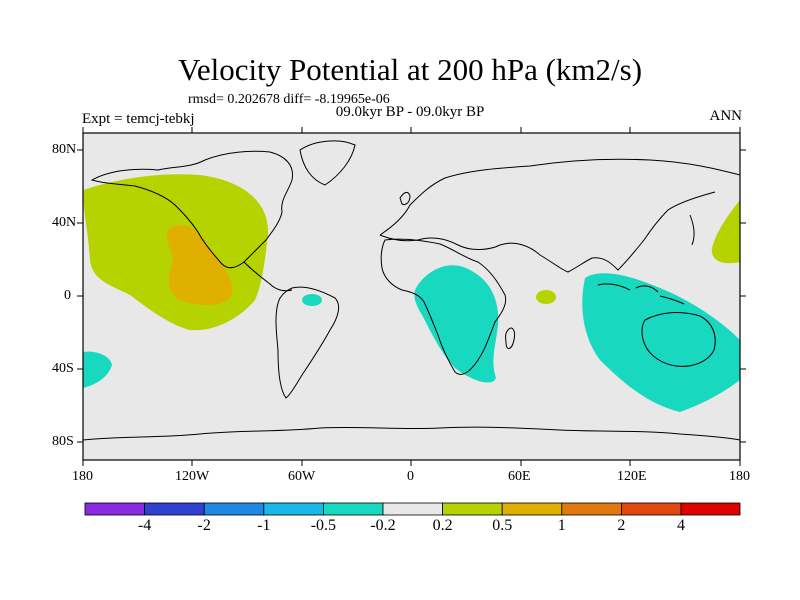 This screenshot has width=800, height=600. I want to click on positive-region-west-pacific, so click(725, 232).